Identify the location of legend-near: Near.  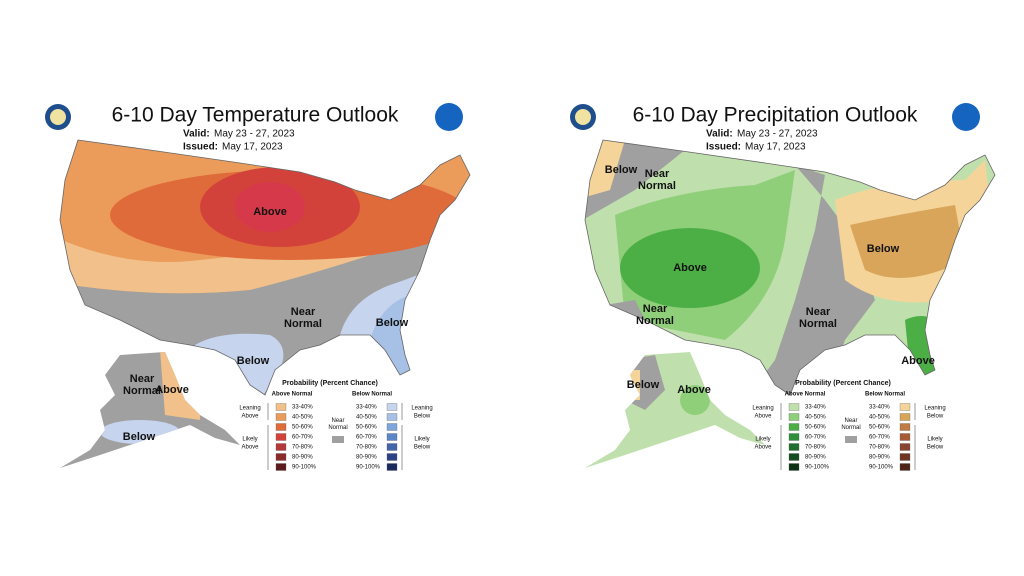
(337, 421).